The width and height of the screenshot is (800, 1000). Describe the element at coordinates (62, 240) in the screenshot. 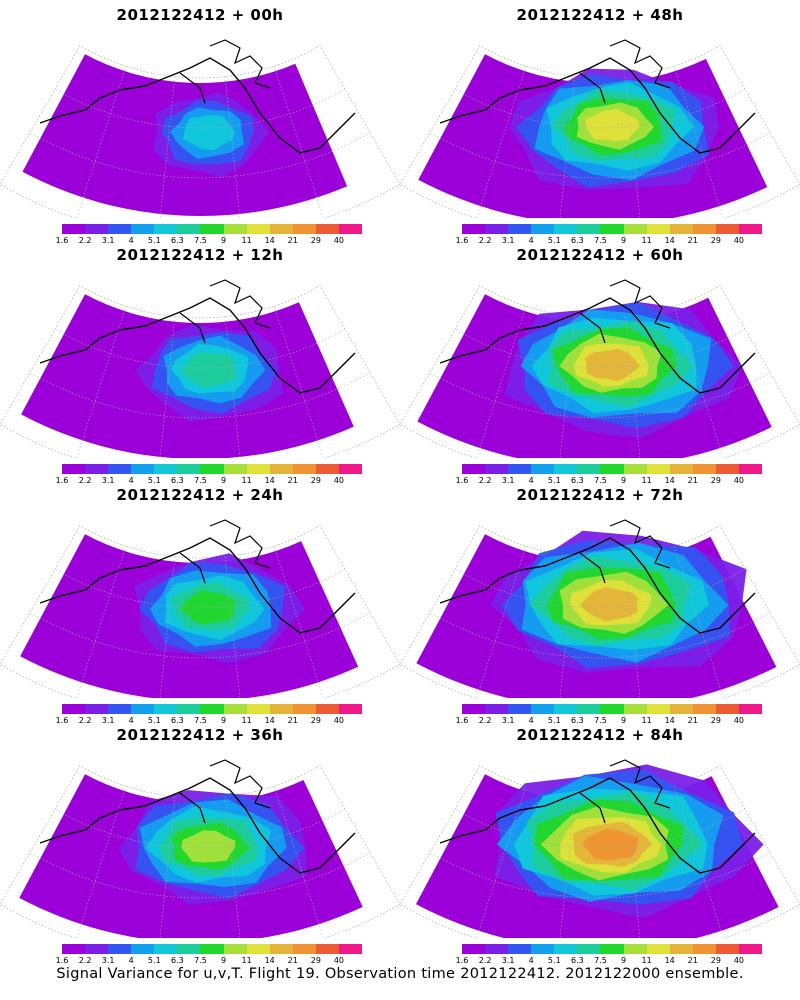

I see `colorbar-tick-label: 1.6` at that location.